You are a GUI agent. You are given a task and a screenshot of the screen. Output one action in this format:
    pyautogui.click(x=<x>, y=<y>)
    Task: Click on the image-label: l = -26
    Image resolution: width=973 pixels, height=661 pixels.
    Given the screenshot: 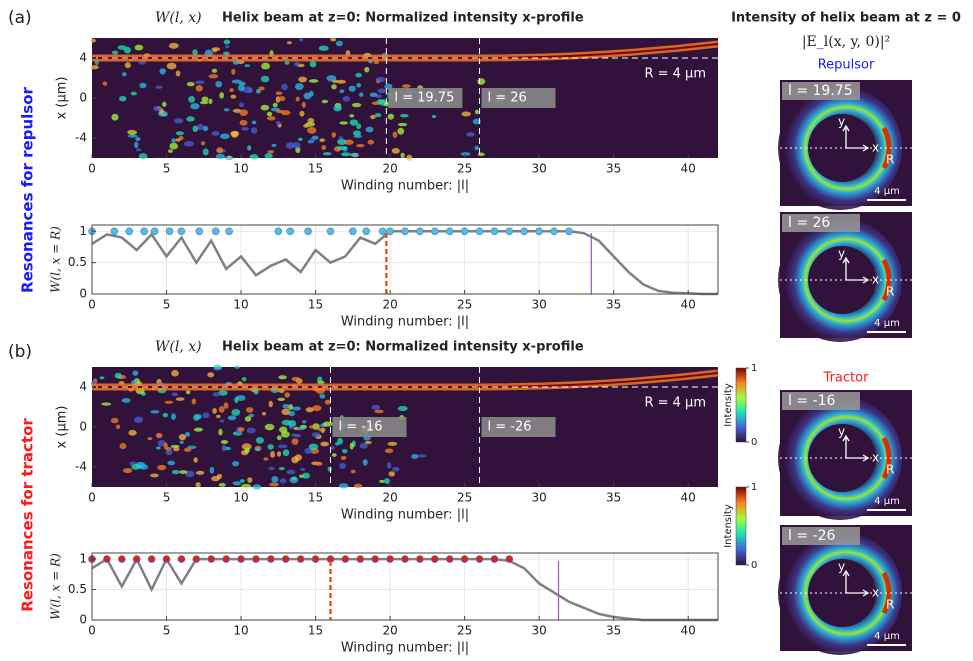 What is the action you would take?
    pyautogui.click(x=811, y=536)
    